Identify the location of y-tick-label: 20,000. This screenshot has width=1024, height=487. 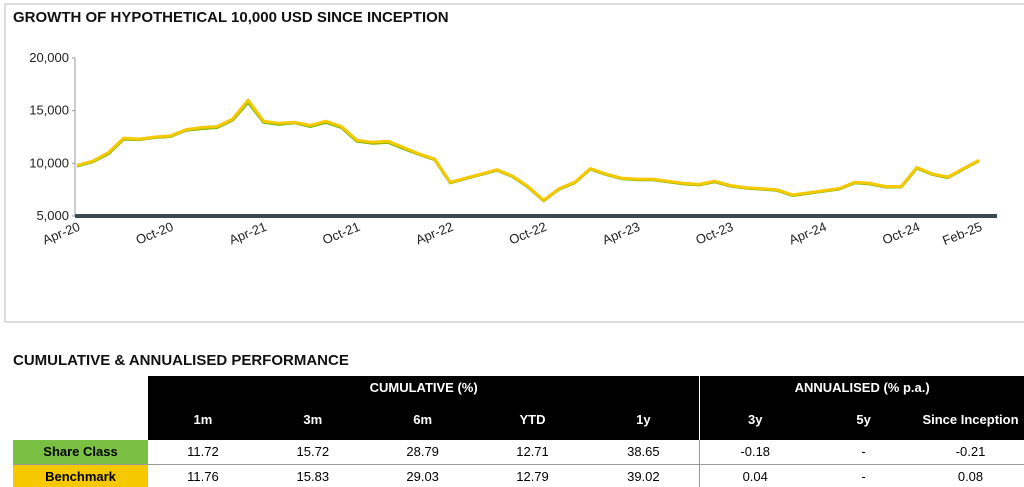
(49, 57).